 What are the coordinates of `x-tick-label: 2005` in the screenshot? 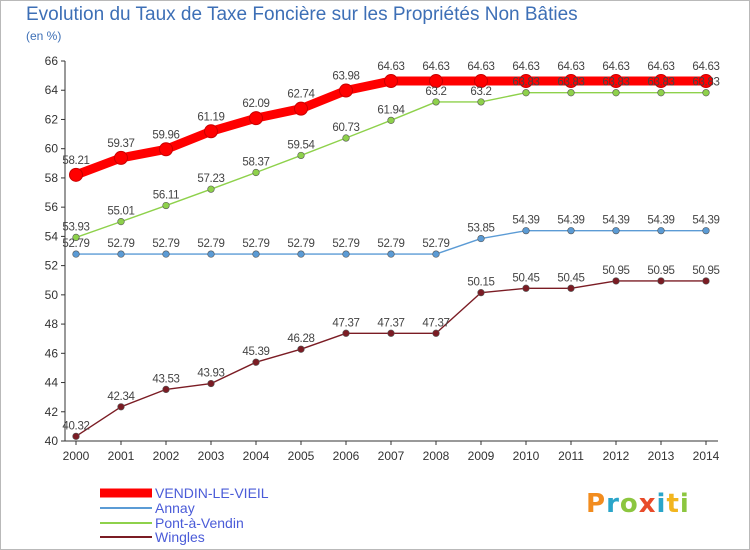 It's located at (301, 456).